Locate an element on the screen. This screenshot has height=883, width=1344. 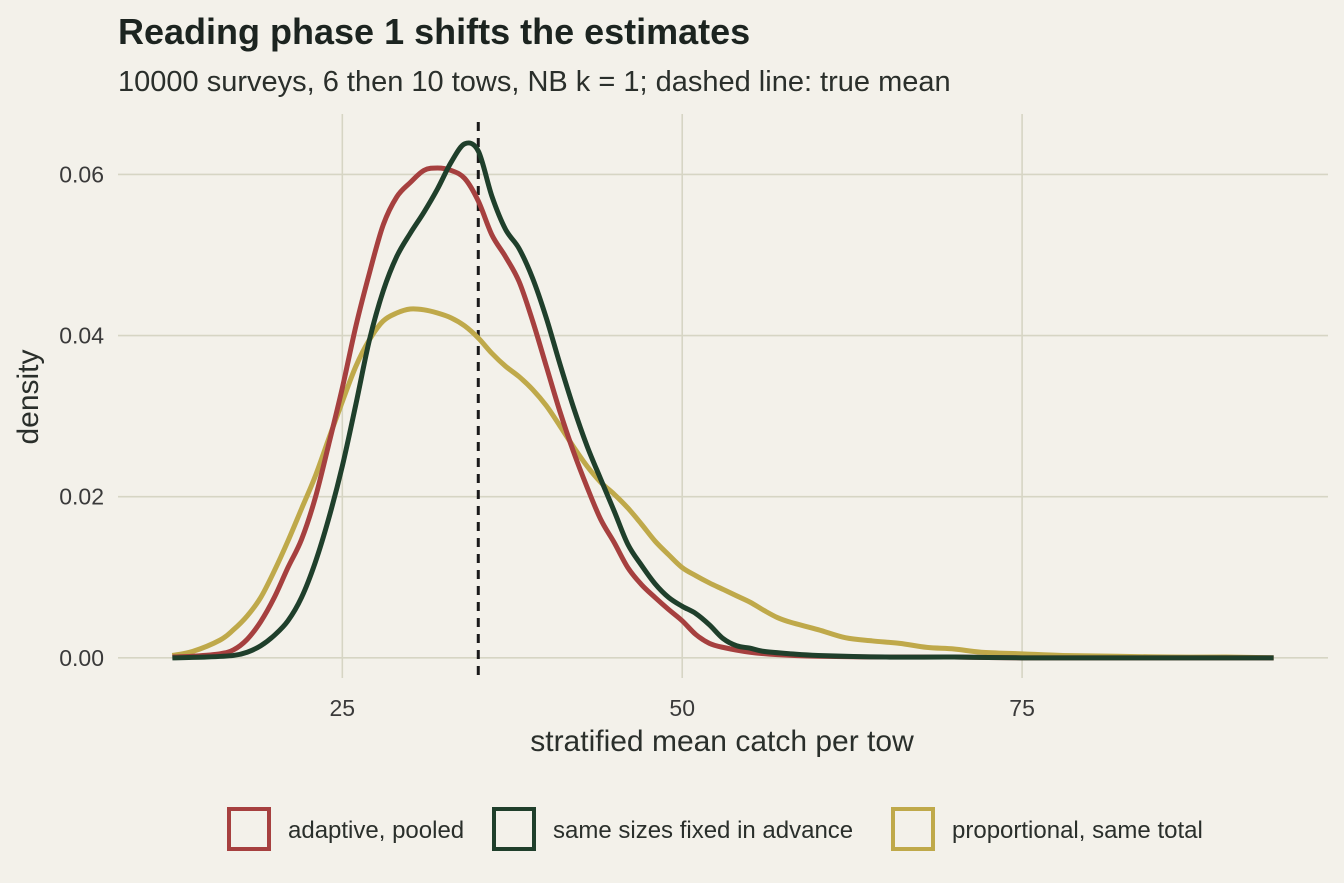
x-tick-label: 25 is located at coordinates (343, 708).